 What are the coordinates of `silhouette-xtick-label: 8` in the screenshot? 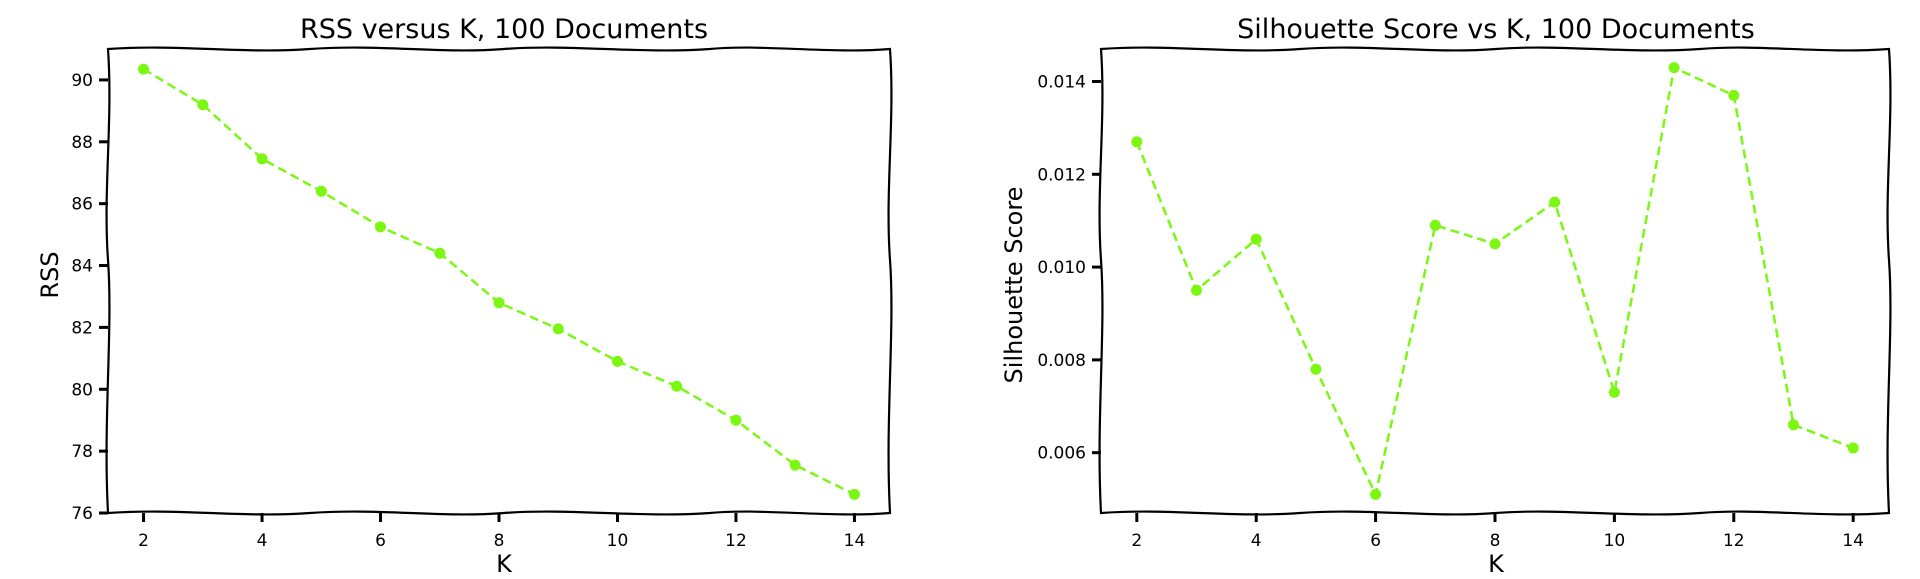 It's located at (1495, 541).